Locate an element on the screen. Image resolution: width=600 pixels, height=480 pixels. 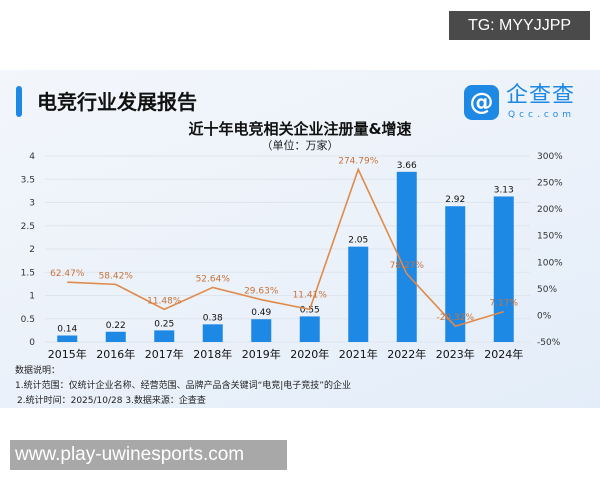
growth-label: 58.42% is located at coordinates (116, 276).